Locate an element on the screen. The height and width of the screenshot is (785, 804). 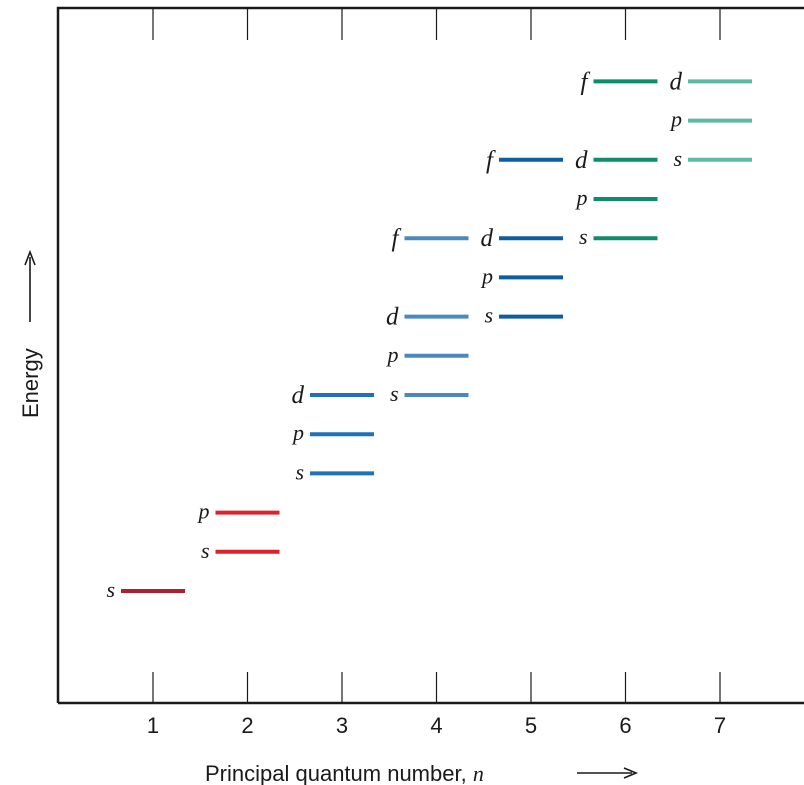
level-5d-label: d is located at coordinates (487, 238).